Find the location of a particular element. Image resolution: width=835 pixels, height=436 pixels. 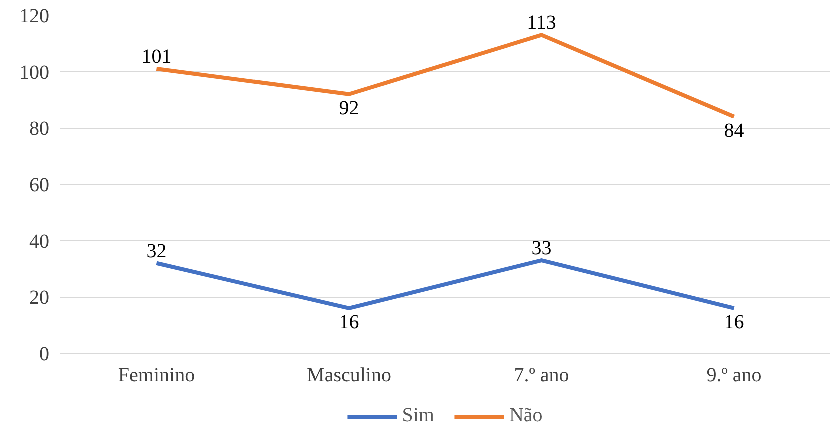

y-tick-label: 40 is located at coordinates (40, 241).